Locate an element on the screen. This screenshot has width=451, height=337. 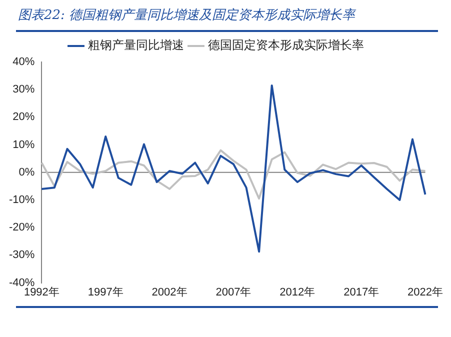
y-tick-label: -10% is located at coordinates (21, 200).